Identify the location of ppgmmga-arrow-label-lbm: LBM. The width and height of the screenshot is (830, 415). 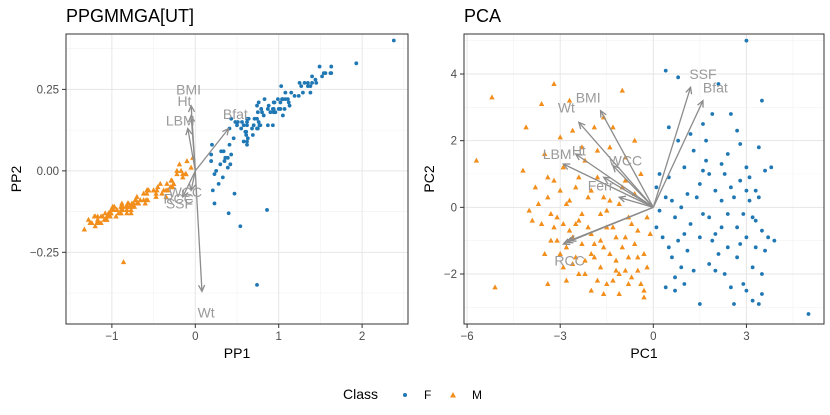
(180, 120).